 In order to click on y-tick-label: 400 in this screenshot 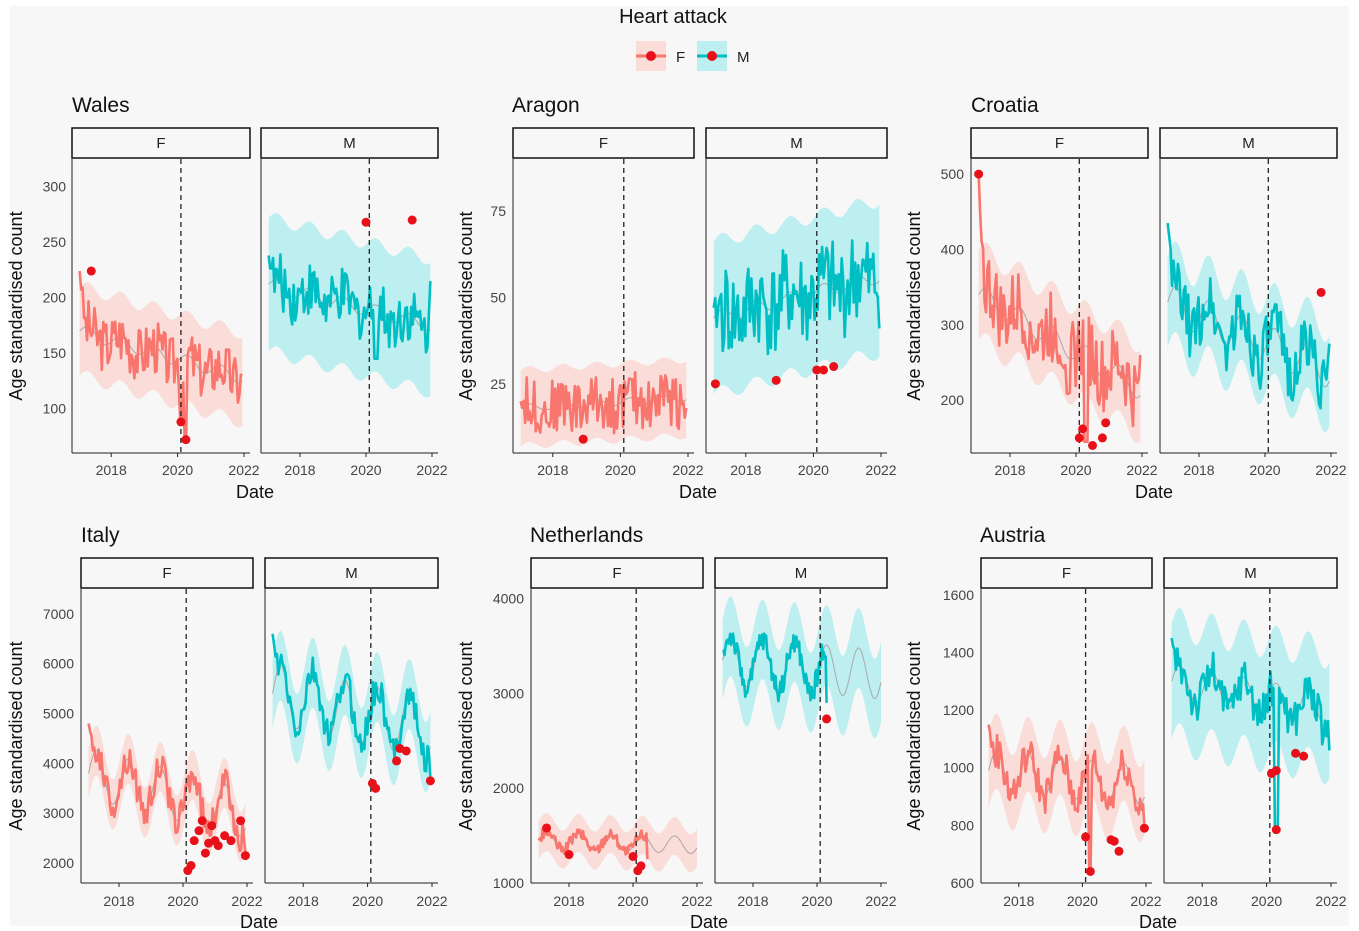, I will do `click(953, 249)`.